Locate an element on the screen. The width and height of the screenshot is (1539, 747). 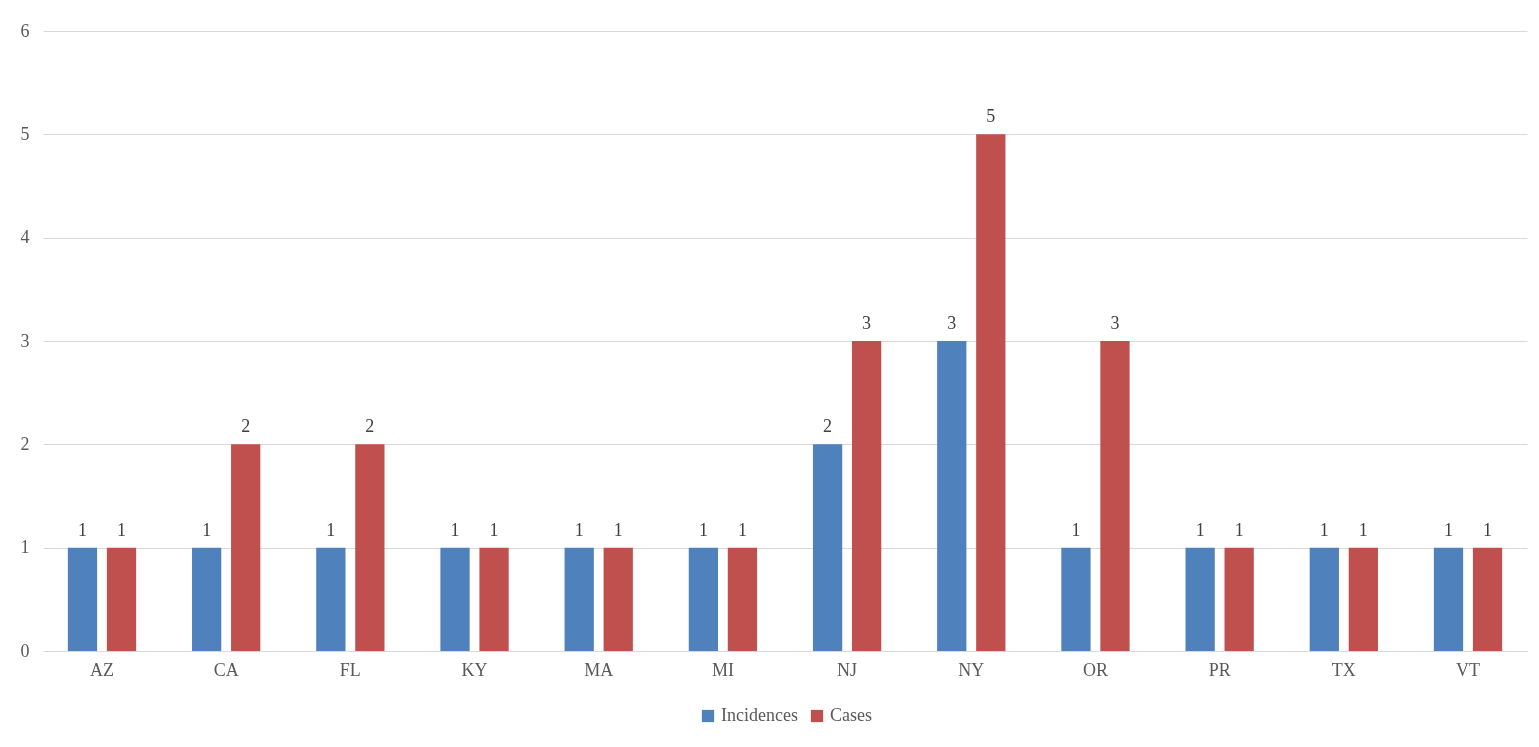
x-tick-label: NJ is located at coordinates (847, 669).